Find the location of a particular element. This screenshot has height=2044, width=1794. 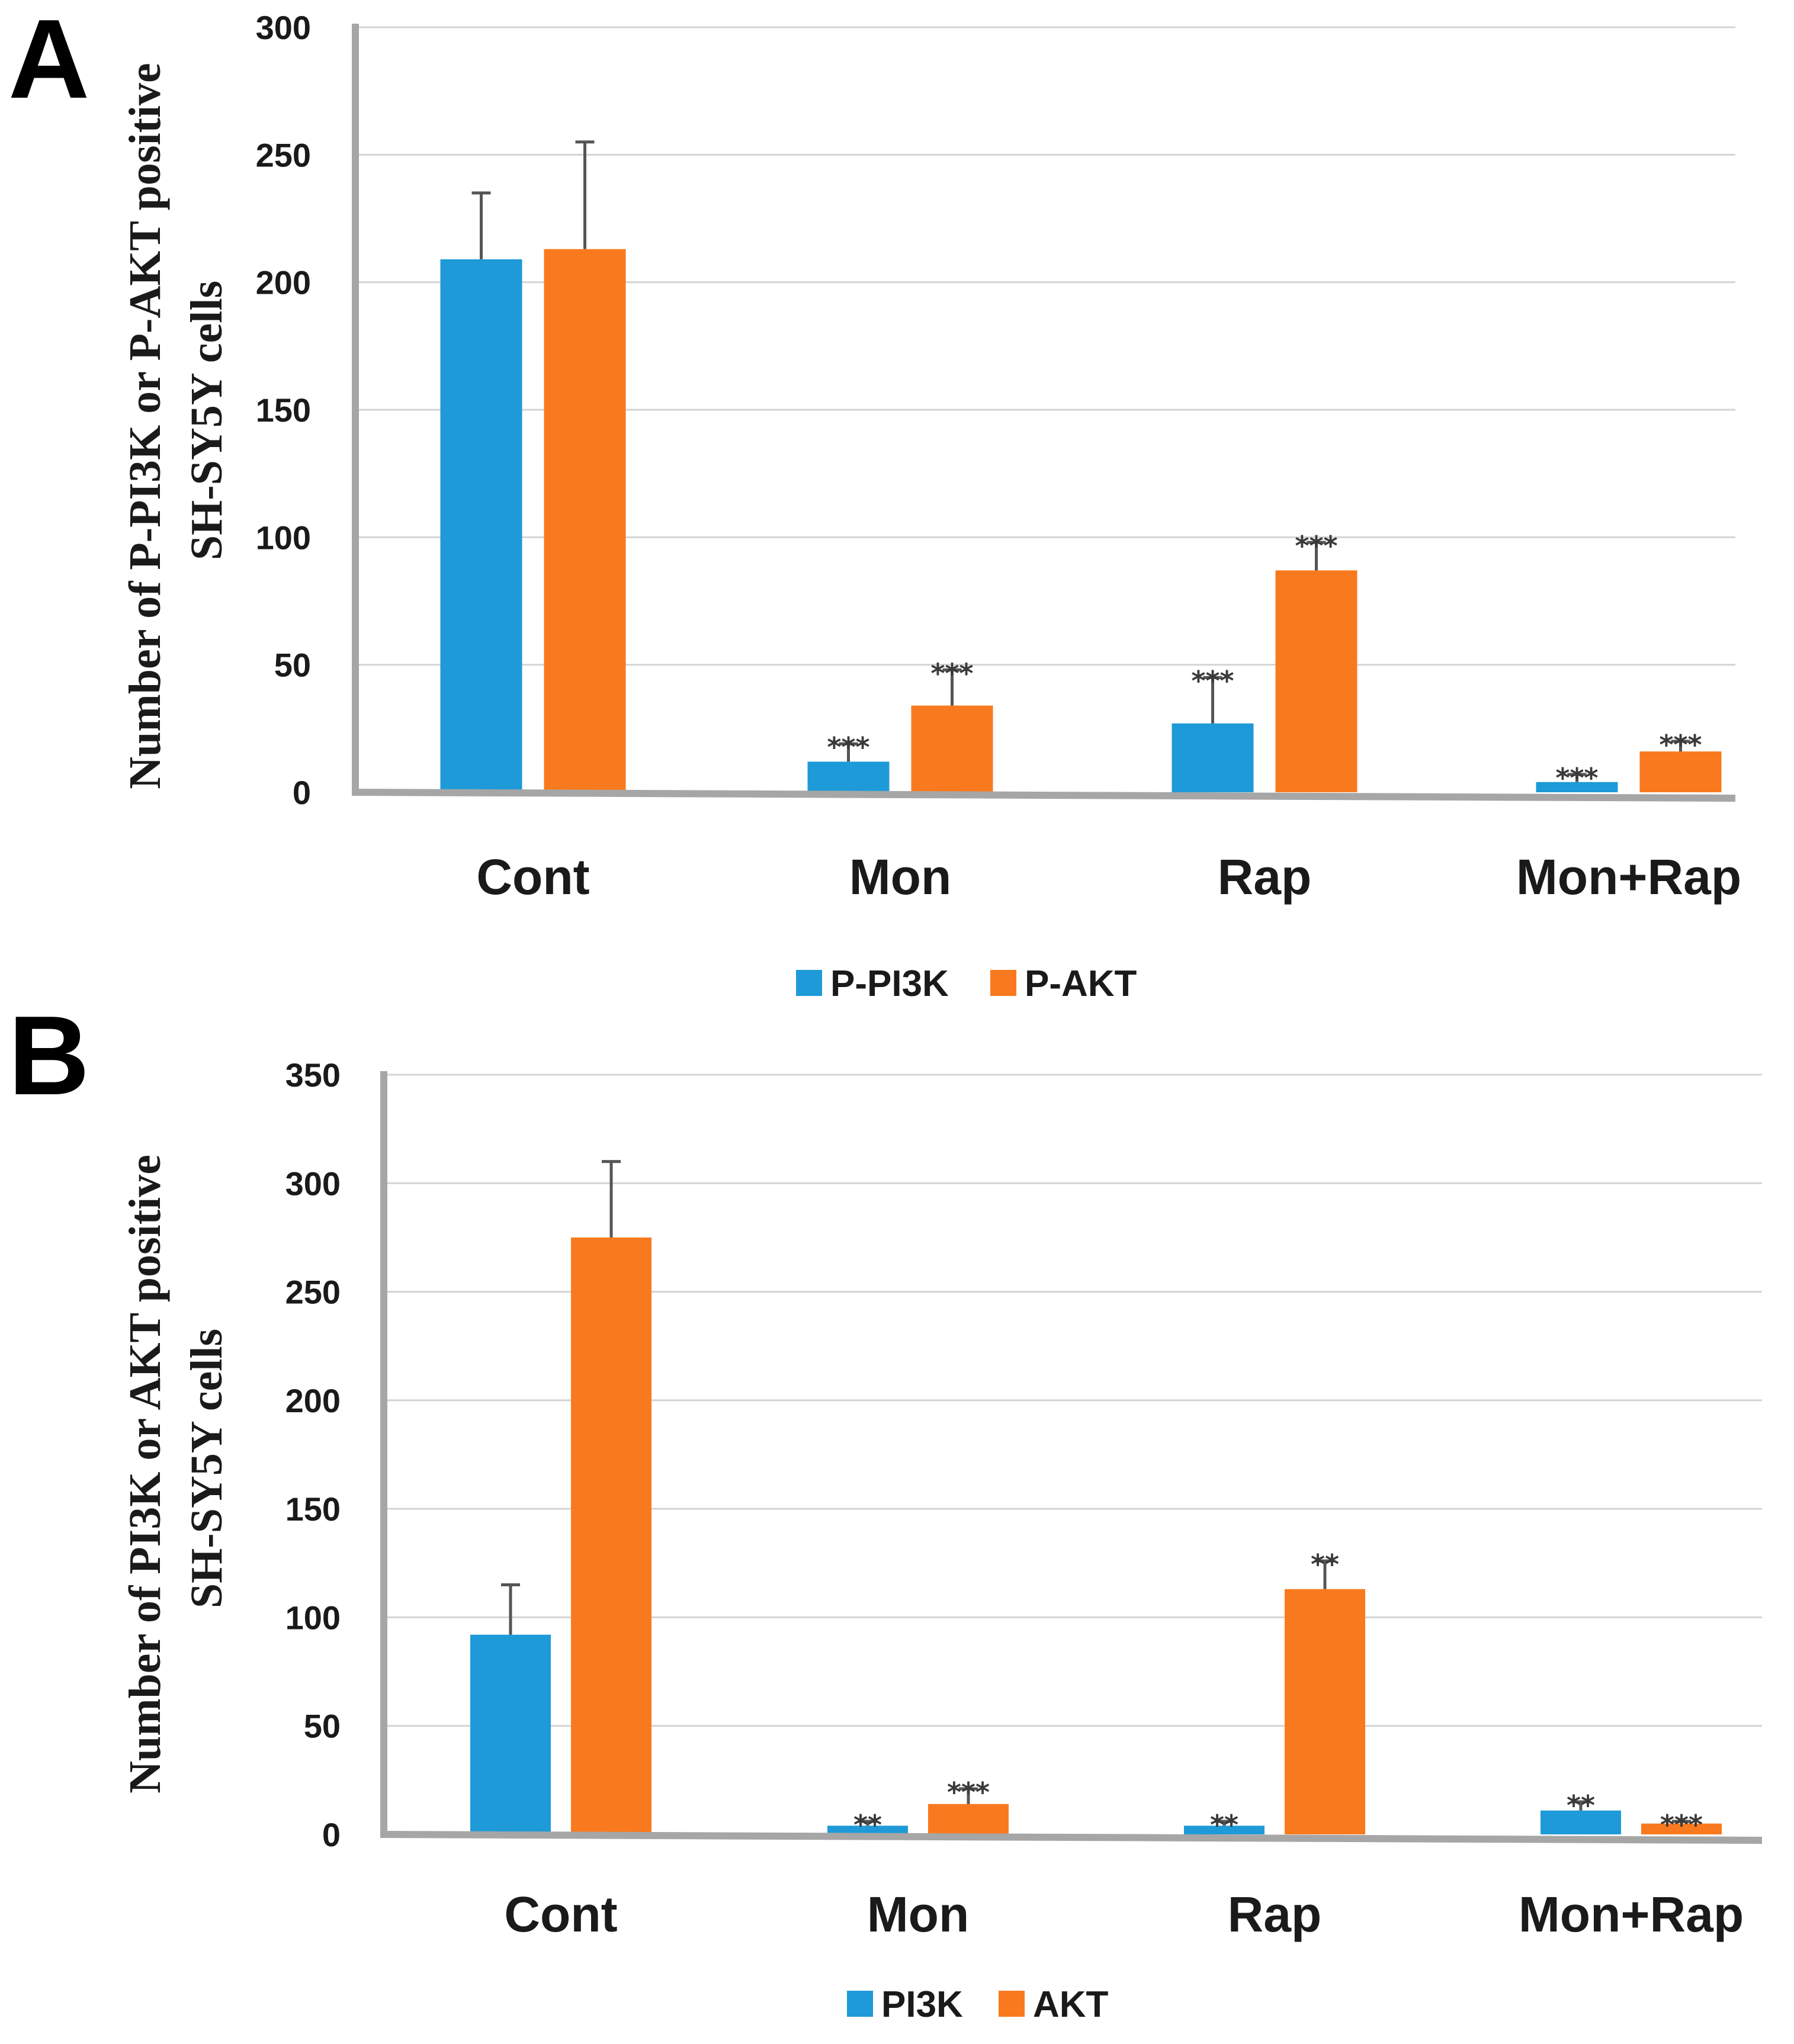

y-tick-labels: 0 50 100 150 200 250 300 is located at coordinates (283, 410).